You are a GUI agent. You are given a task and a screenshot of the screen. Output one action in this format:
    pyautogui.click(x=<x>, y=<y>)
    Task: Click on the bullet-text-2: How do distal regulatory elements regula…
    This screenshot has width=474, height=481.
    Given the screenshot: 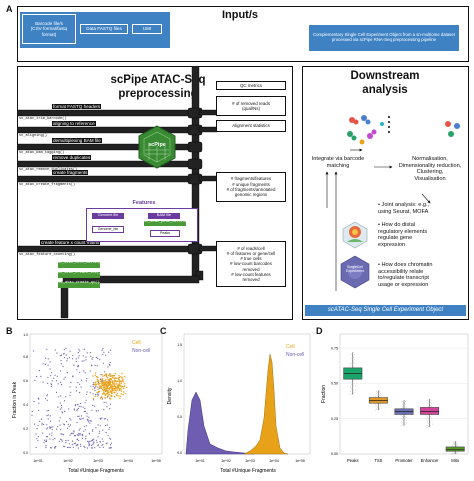 What is the action you would take?
    pyautogui.click(x=403, y=235)
    